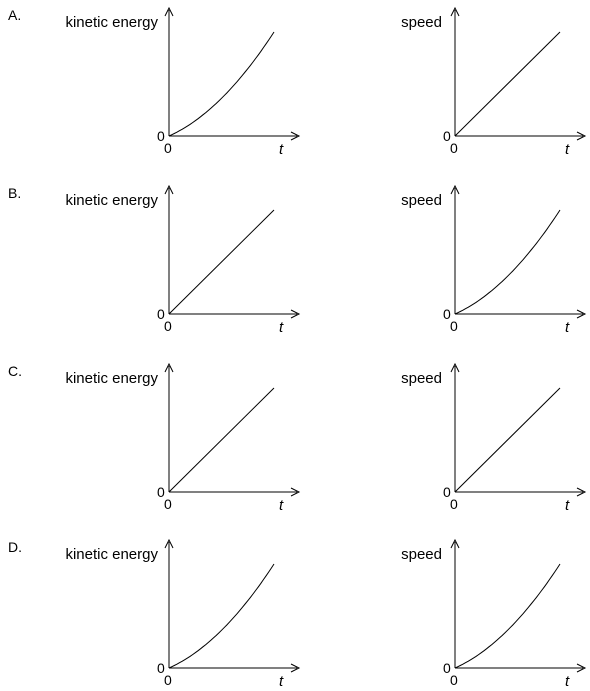  Describe the element at coordinates (15, 547) in the screenshot. I see `option-letter: D.` at that location.